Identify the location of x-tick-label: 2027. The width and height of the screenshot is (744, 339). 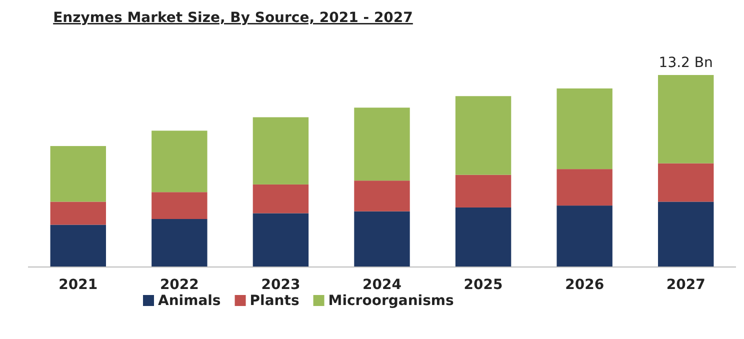
(686, 284).